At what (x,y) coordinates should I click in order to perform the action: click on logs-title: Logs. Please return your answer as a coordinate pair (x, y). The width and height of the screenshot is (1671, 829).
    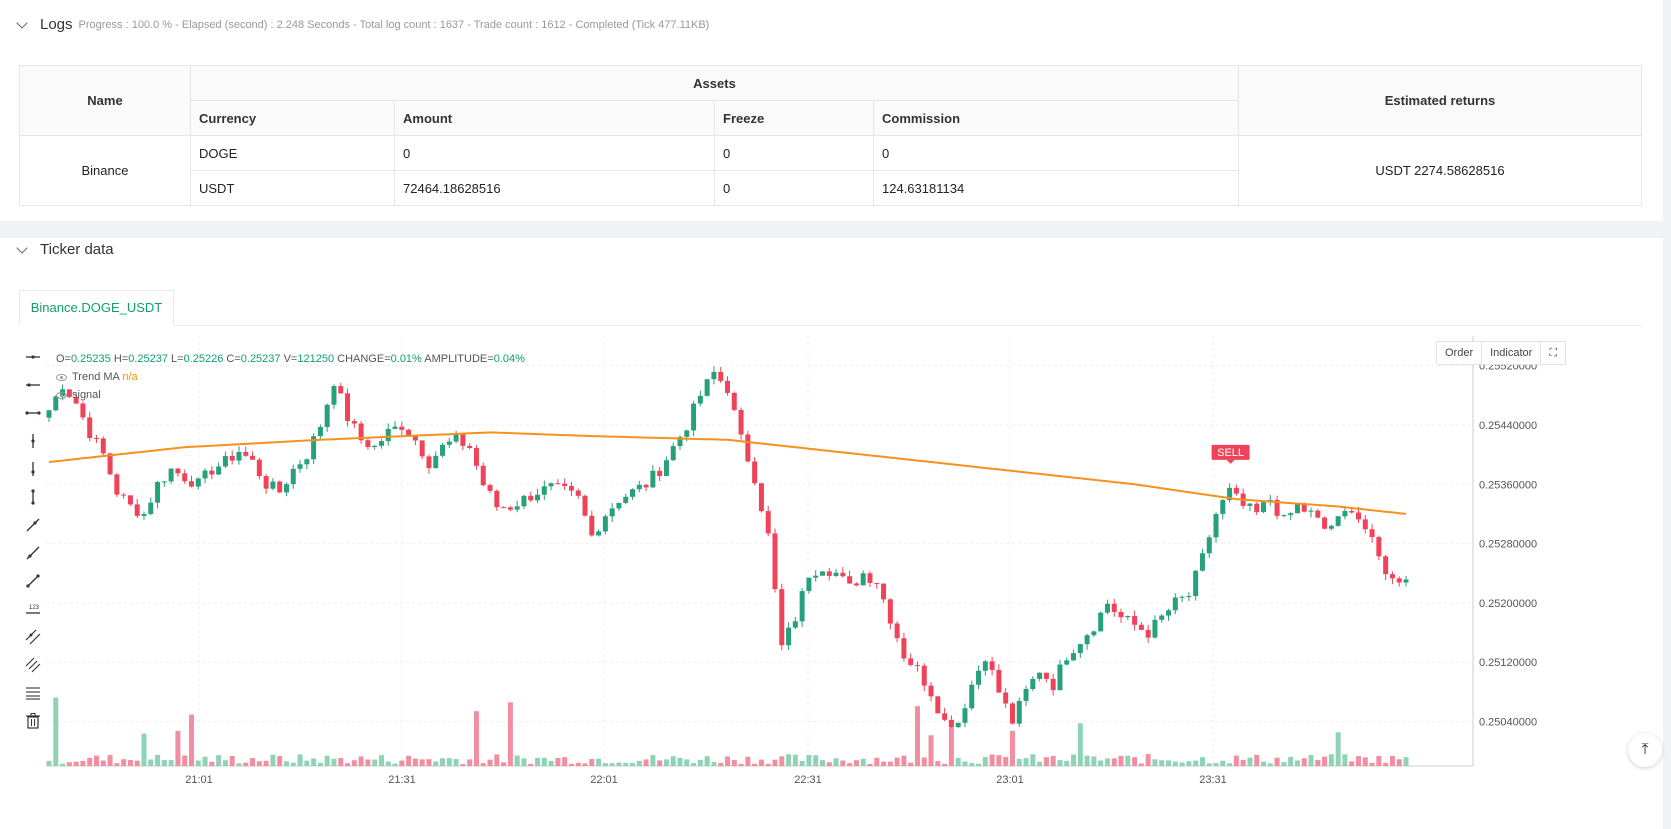
    Looking at the image, I should click on (56, 24).